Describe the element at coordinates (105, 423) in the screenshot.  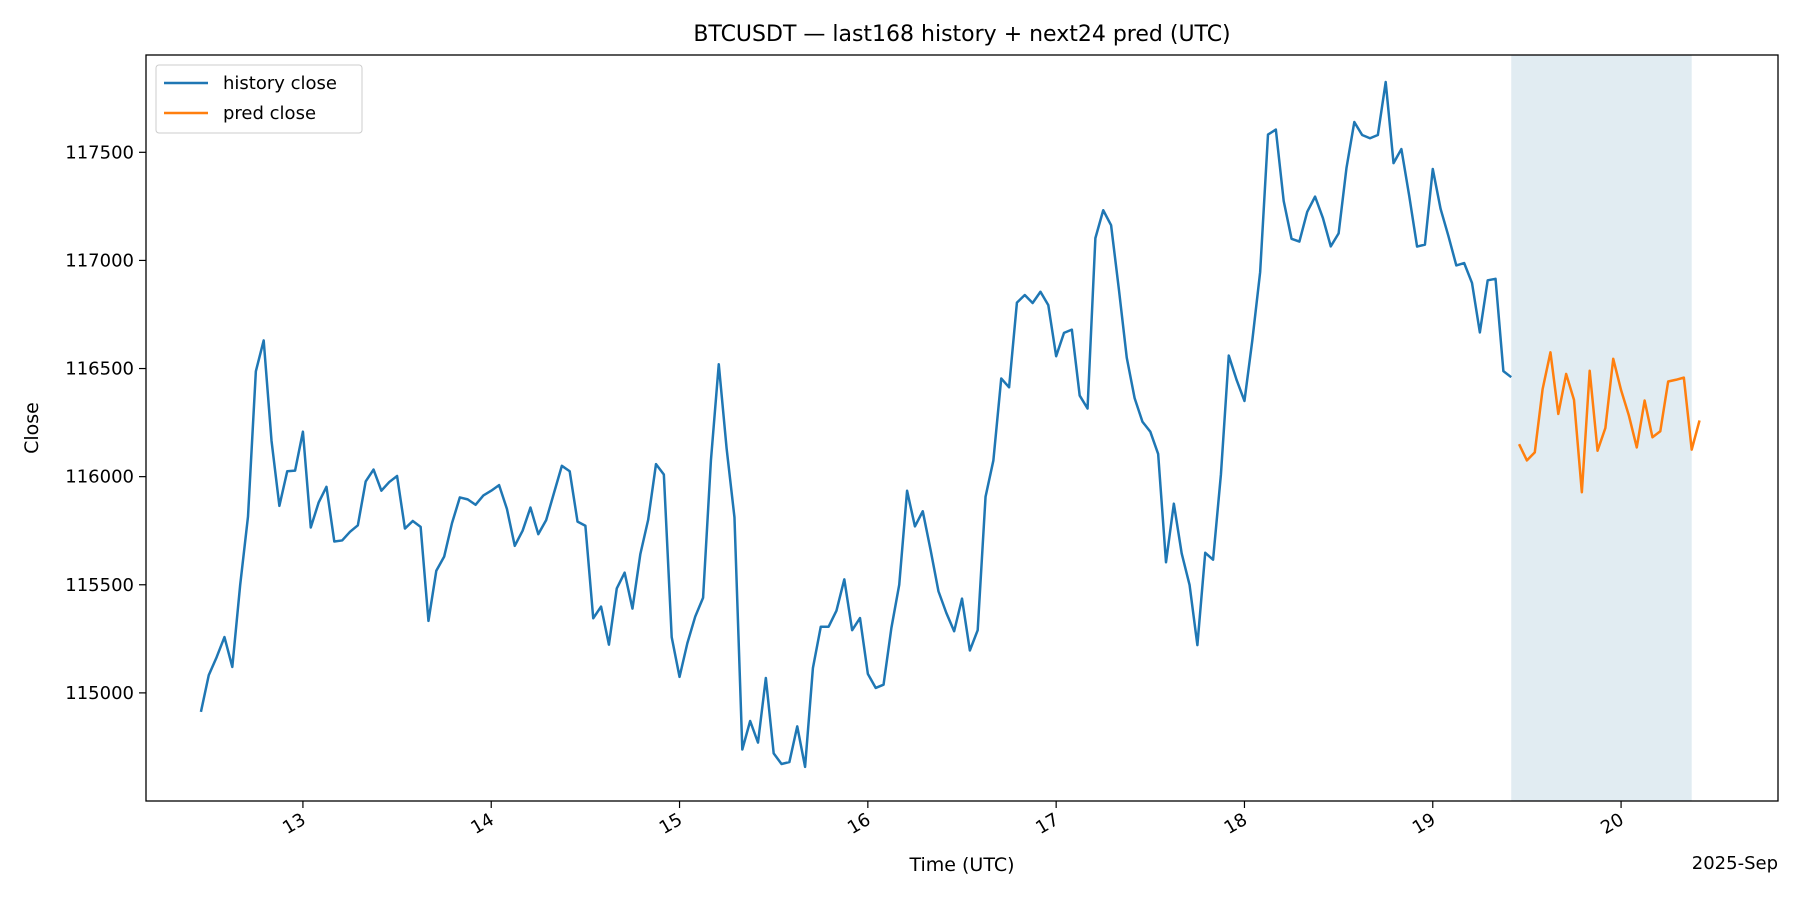
I see `y-axis: 115000 115500 116000 116500 117000 117500` at that location.